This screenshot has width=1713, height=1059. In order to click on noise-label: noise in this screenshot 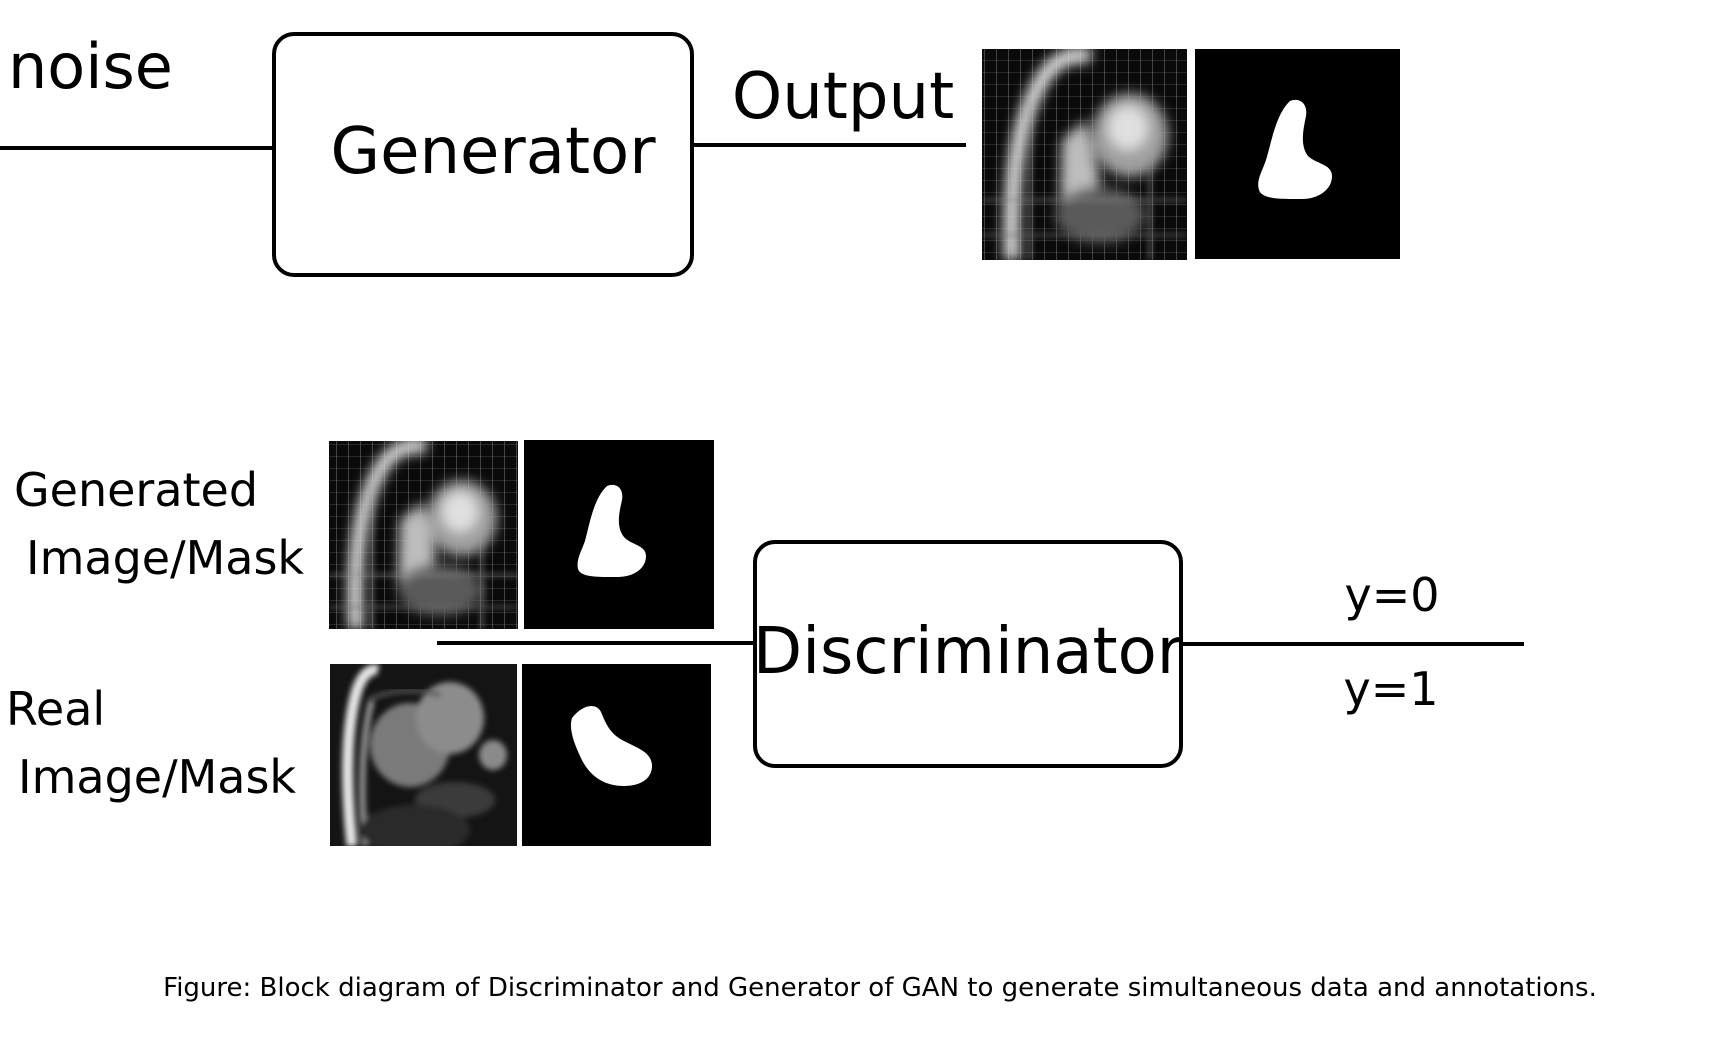, I will do `click(90, 66)`.